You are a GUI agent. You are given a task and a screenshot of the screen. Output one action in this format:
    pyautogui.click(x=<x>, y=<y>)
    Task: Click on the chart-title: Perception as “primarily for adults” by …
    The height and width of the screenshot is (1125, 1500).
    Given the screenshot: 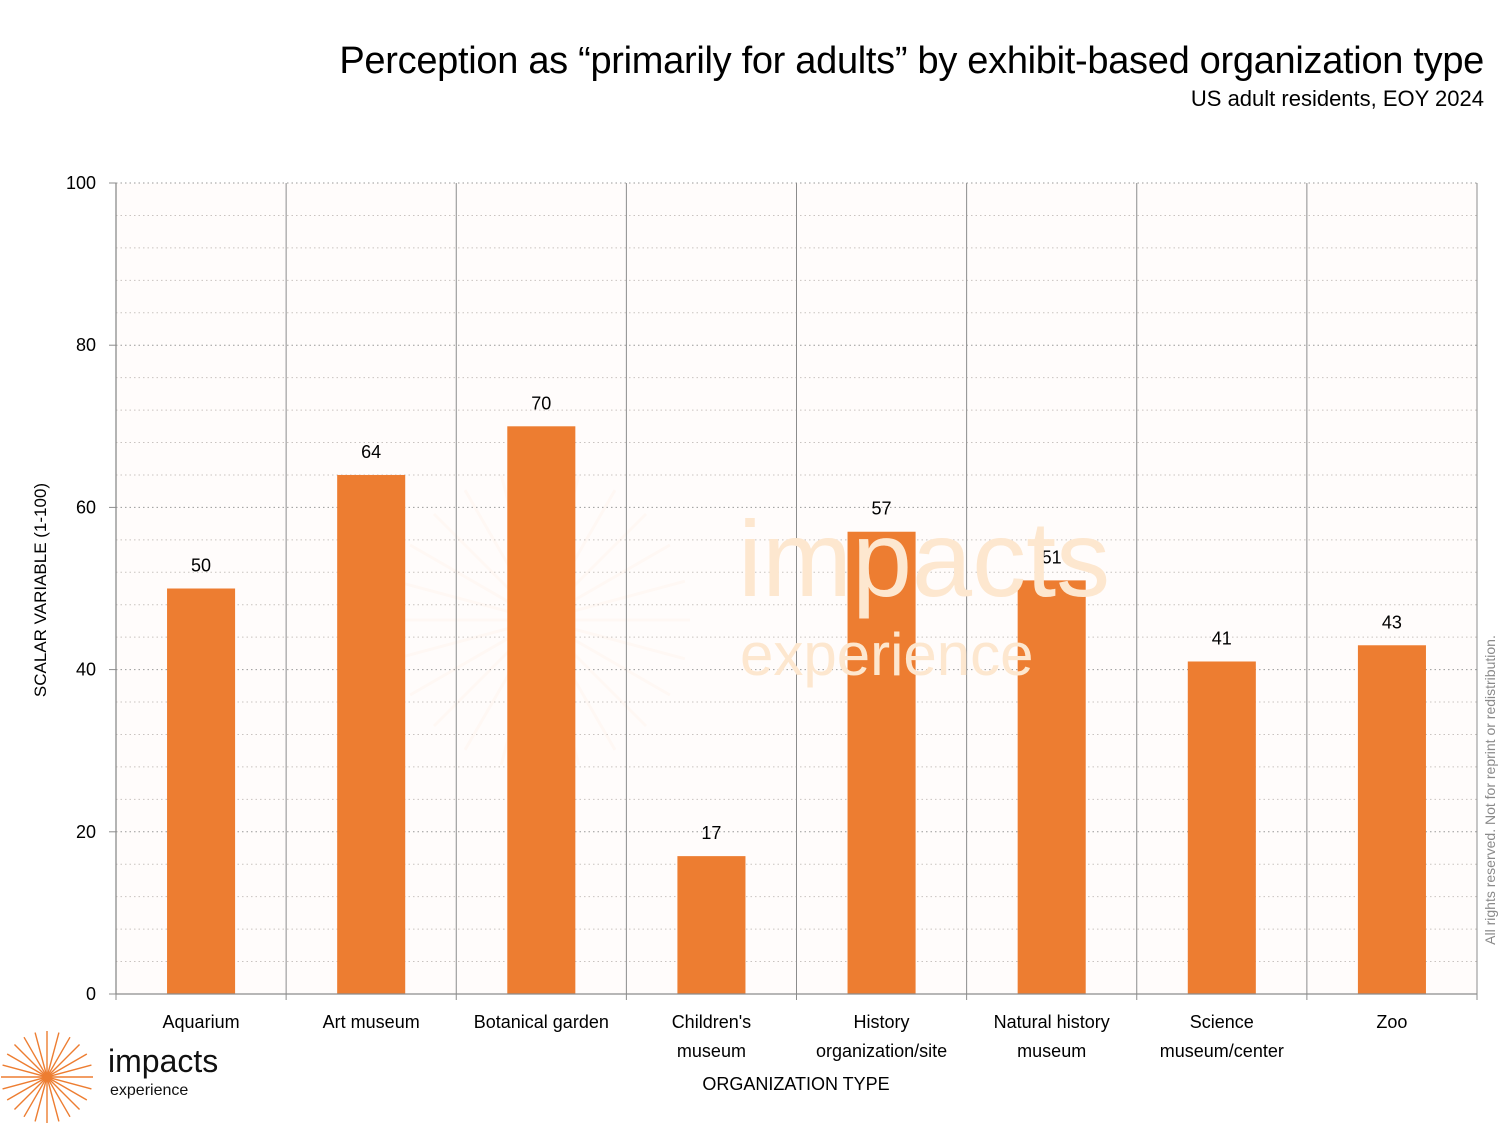 What is the action you would take?
    pyautogui.click(x=911, y=61)
    